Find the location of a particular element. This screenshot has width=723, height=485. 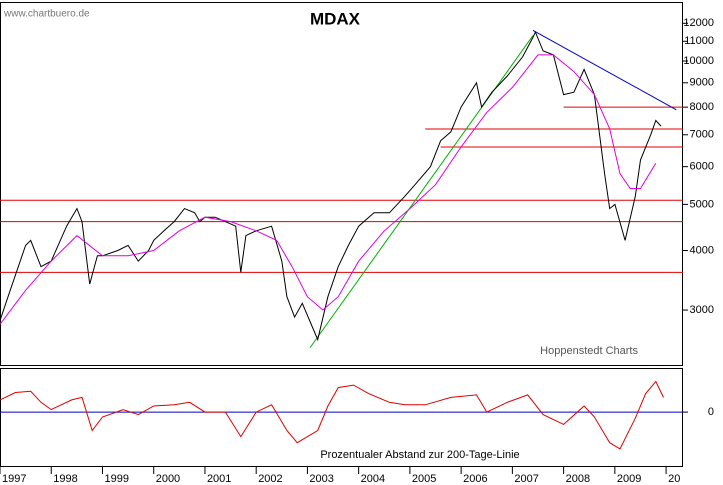

x-tick-label: 1998 is located at coordinates (65, 479).